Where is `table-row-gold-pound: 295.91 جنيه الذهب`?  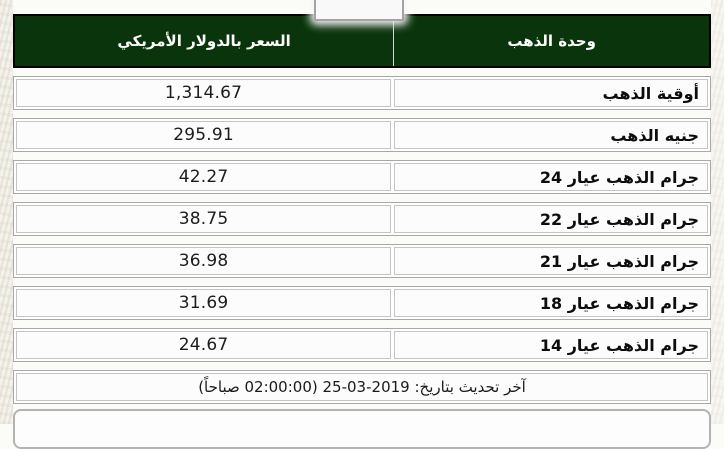 table-row-gold-pound: 295.91 جنيه الذهب is located at coordinates (362, 135).